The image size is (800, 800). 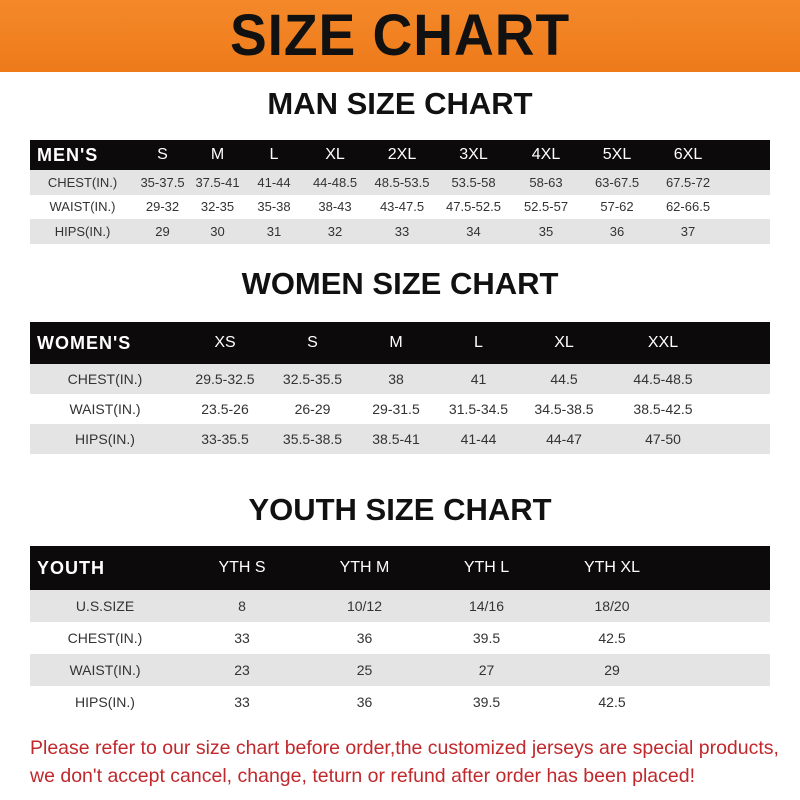 What do you see at coordinates (335, 207) in the screenshot?
I see `table-cell: 38-43` at bounding box center [335, 207].